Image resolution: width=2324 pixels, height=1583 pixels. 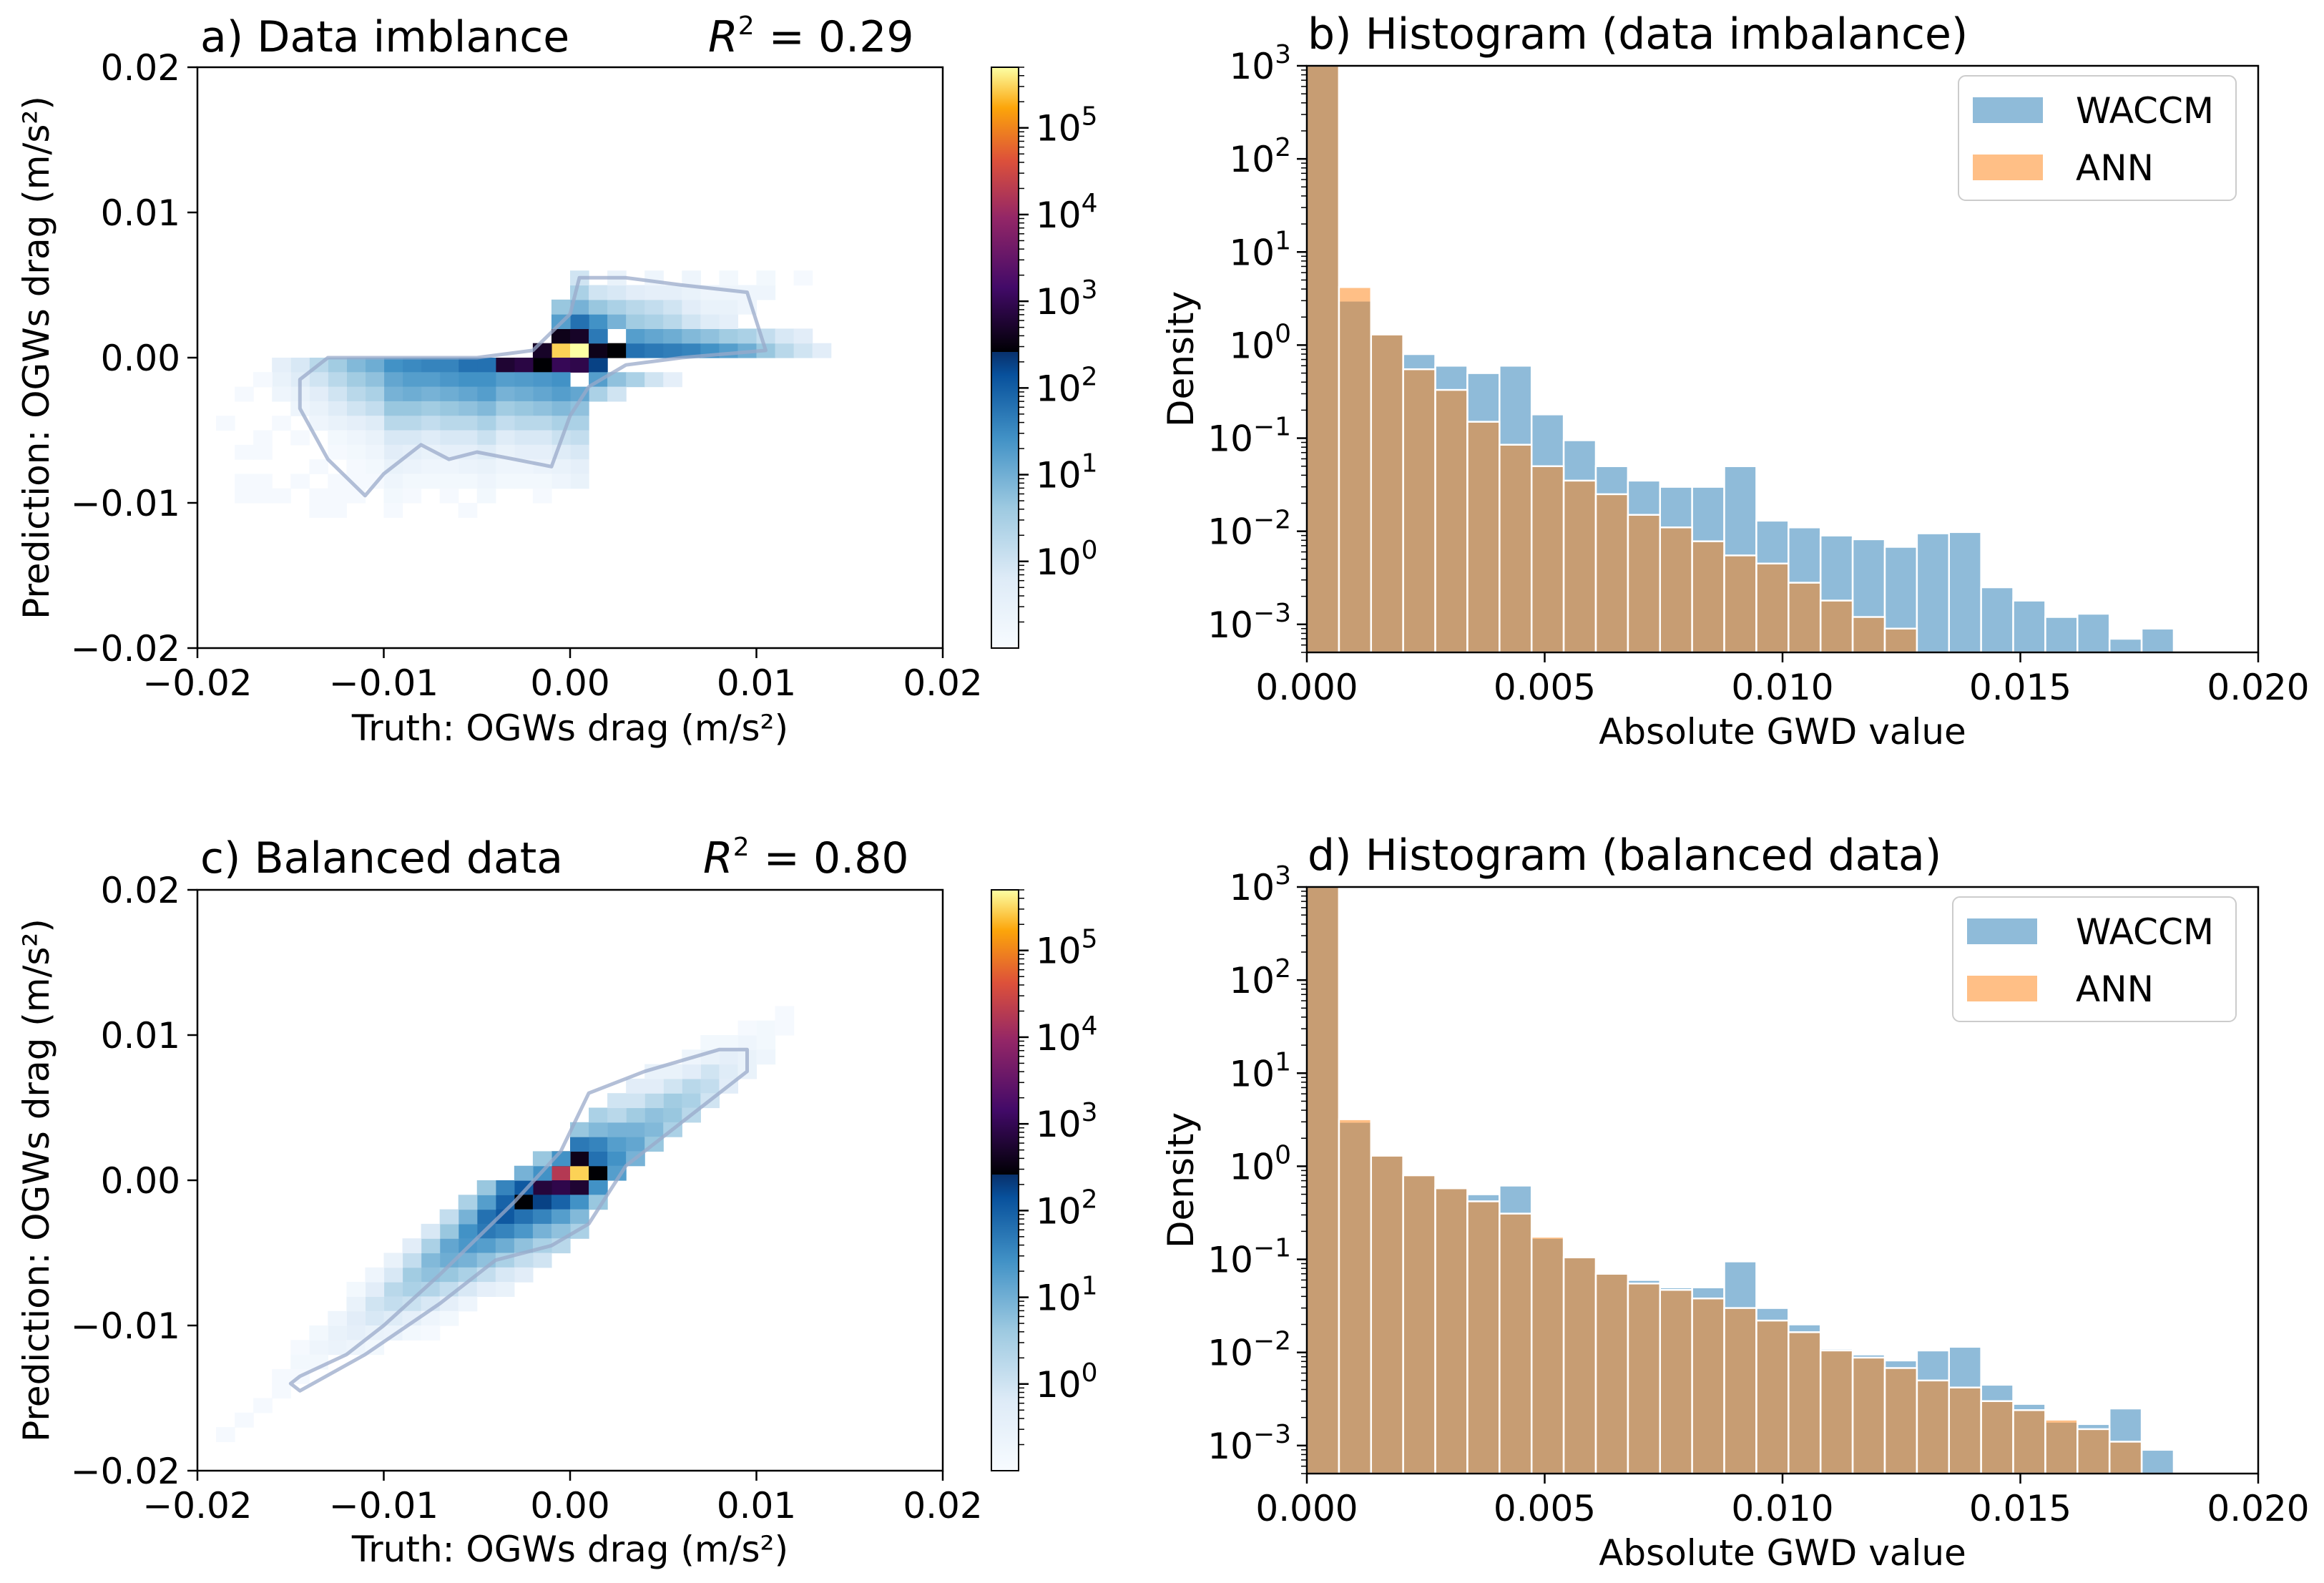 I want to click on panel-c-cbar-tick-label-3: 103, so click(x=1067, y=1121).